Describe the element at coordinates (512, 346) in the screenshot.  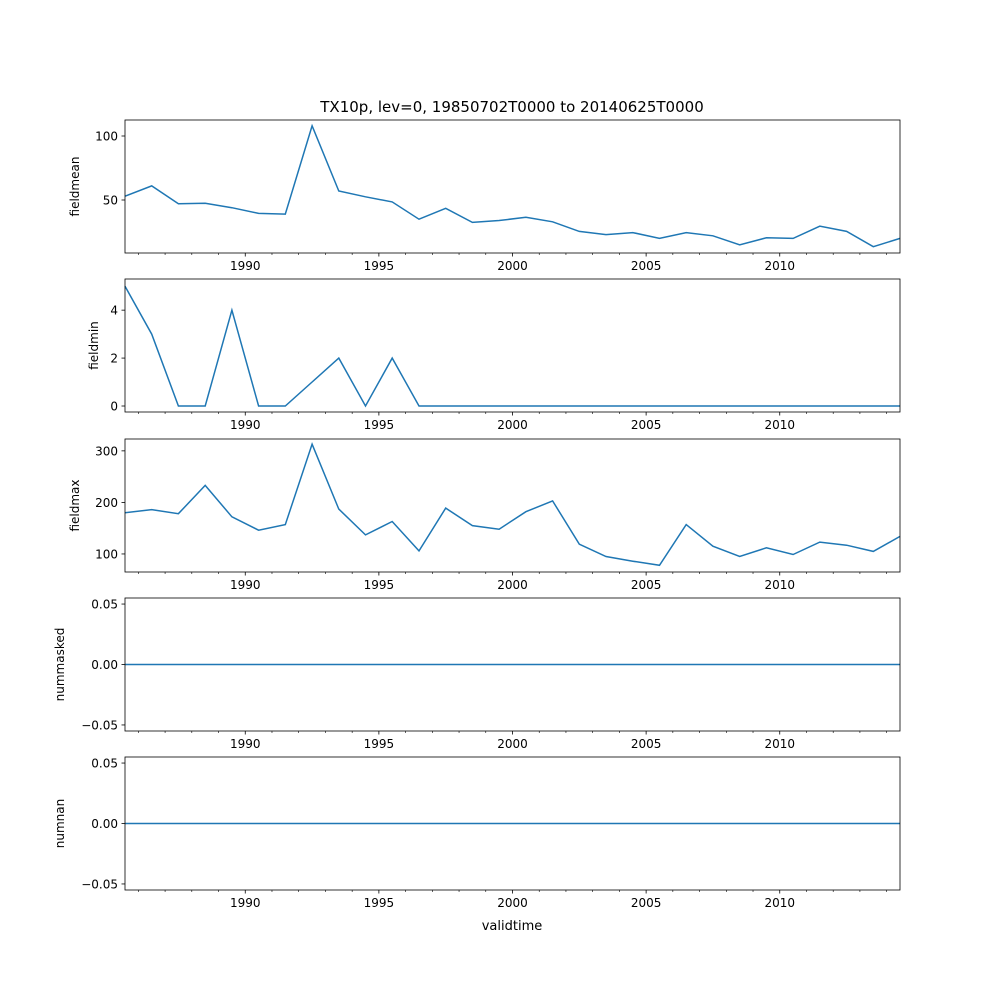
I see `series-line-fieldmin` at that location.